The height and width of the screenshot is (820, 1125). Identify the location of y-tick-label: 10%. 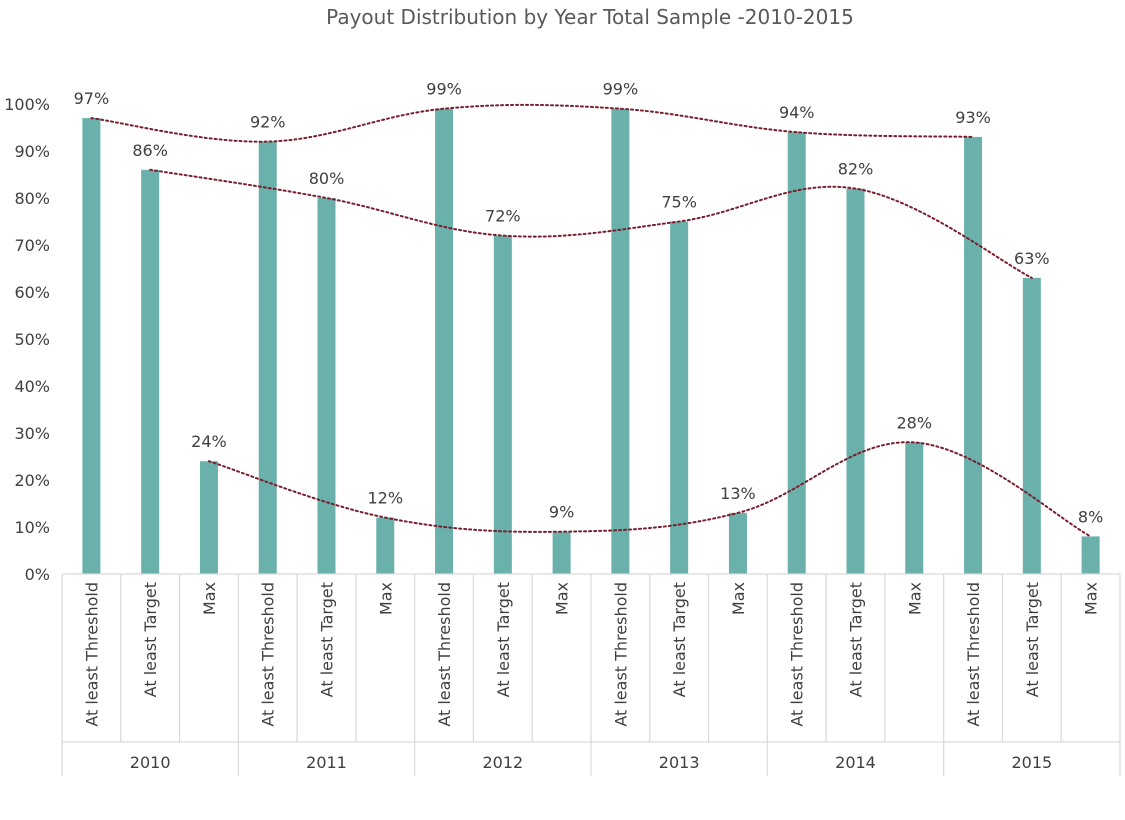
(32, 527).